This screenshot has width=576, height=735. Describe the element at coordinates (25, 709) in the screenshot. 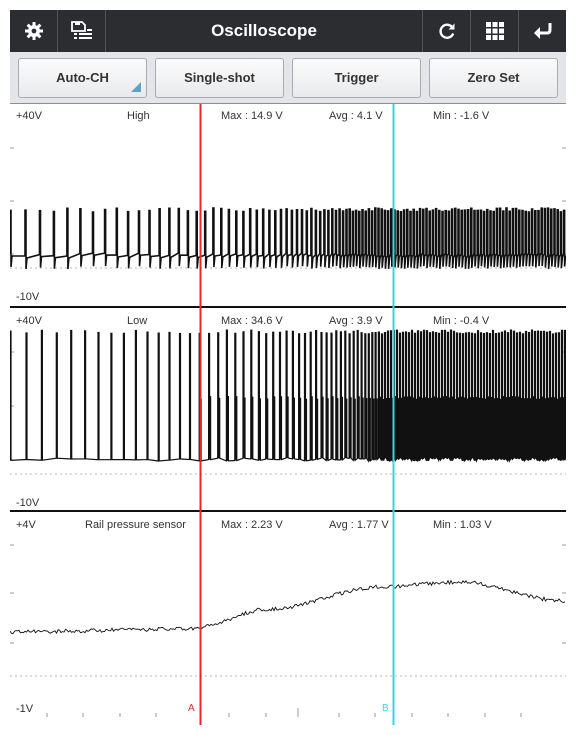

I see `channel-scale-min: -1V` at that location.